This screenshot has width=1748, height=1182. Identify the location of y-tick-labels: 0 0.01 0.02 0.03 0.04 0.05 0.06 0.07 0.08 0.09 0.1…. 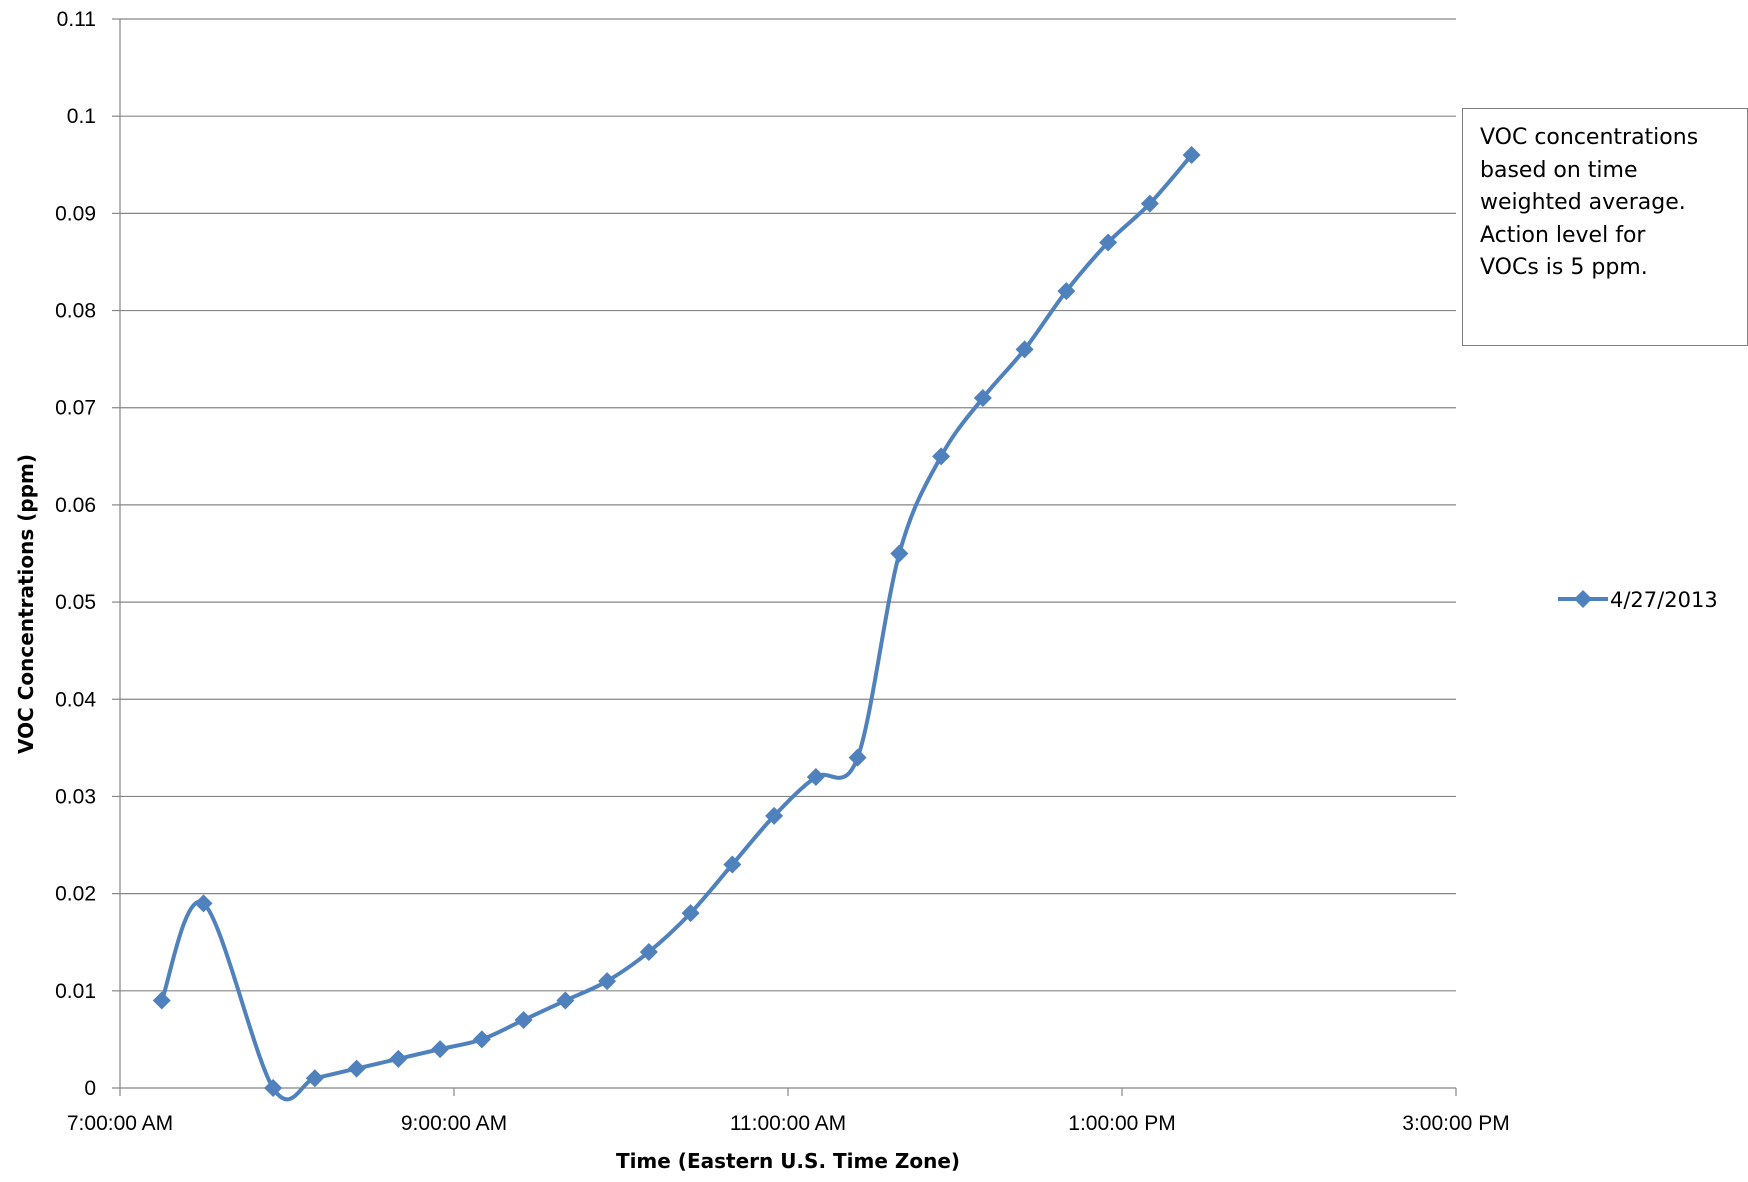
(75, 554).